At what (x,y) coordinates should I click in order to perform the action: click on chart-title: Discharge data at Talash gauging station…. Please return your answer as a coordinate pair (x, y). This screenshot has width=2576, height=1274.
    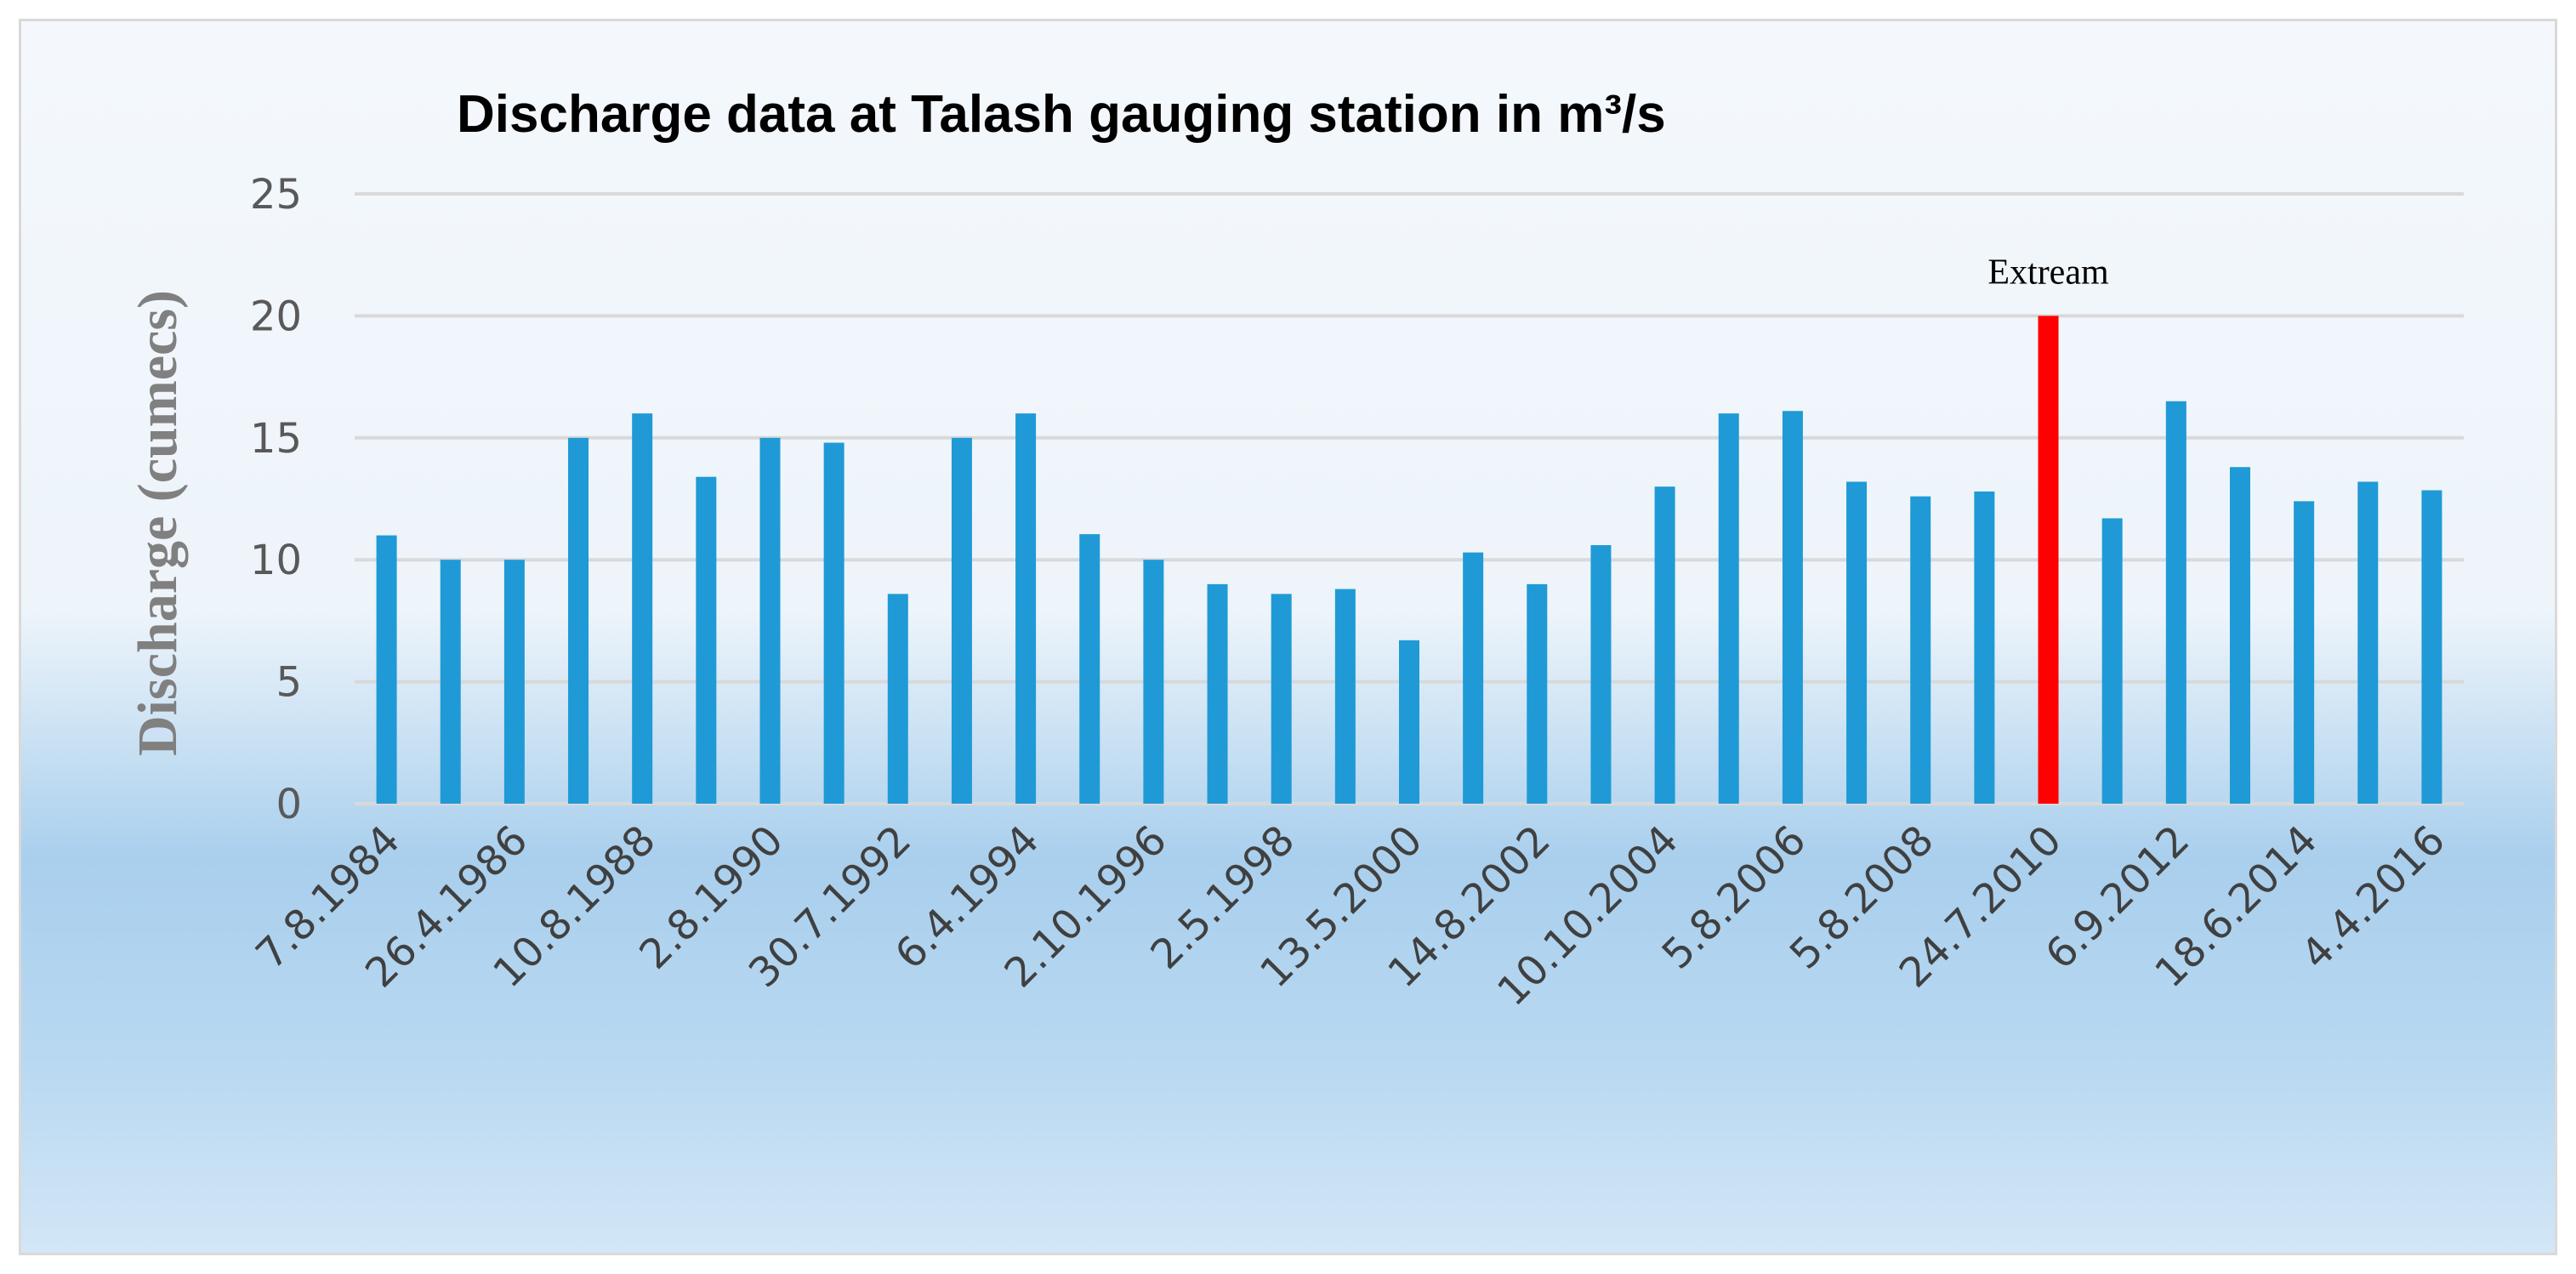
    Looking at the image, I should click on (1061, 115).